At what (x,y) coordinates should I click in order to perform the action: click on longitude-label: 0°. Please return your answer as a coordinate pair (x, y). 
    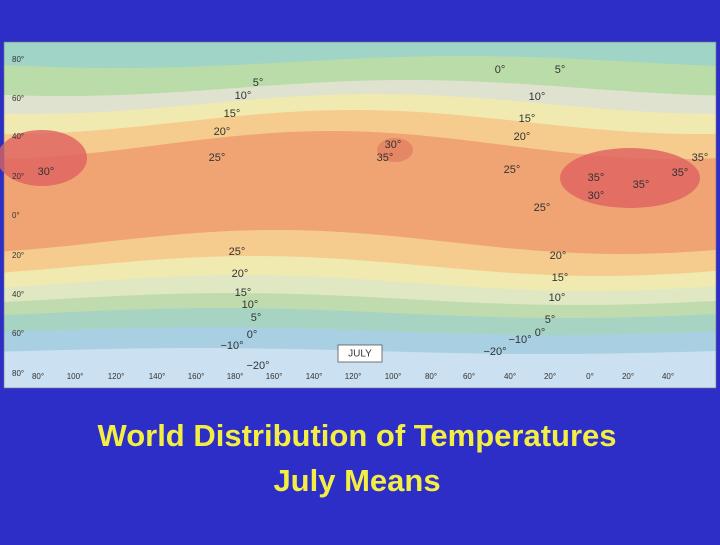
    Looking at the image, I should click on (590, 376).